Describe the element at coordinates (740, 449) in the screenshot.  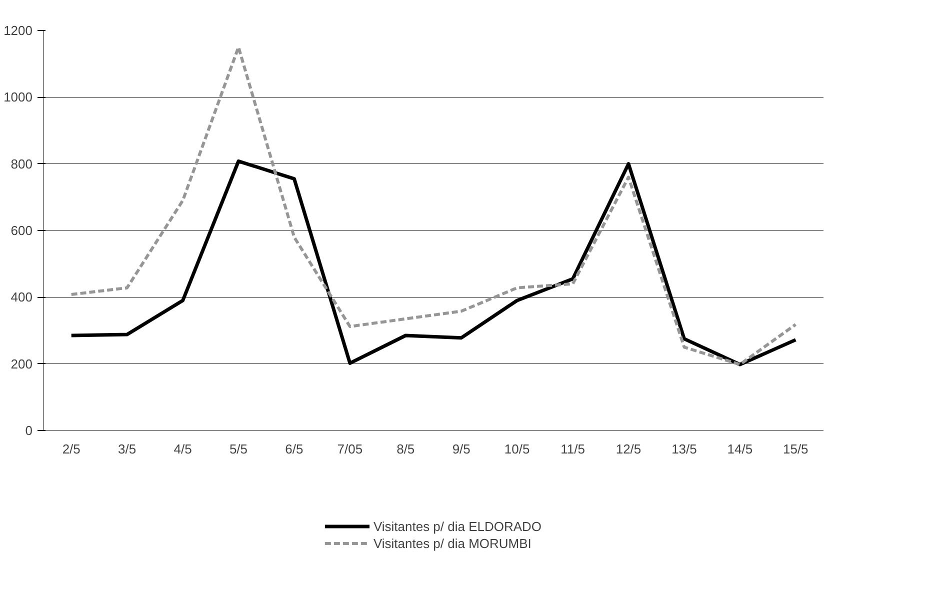
I see `x-tick-label: 14/5` at that location.